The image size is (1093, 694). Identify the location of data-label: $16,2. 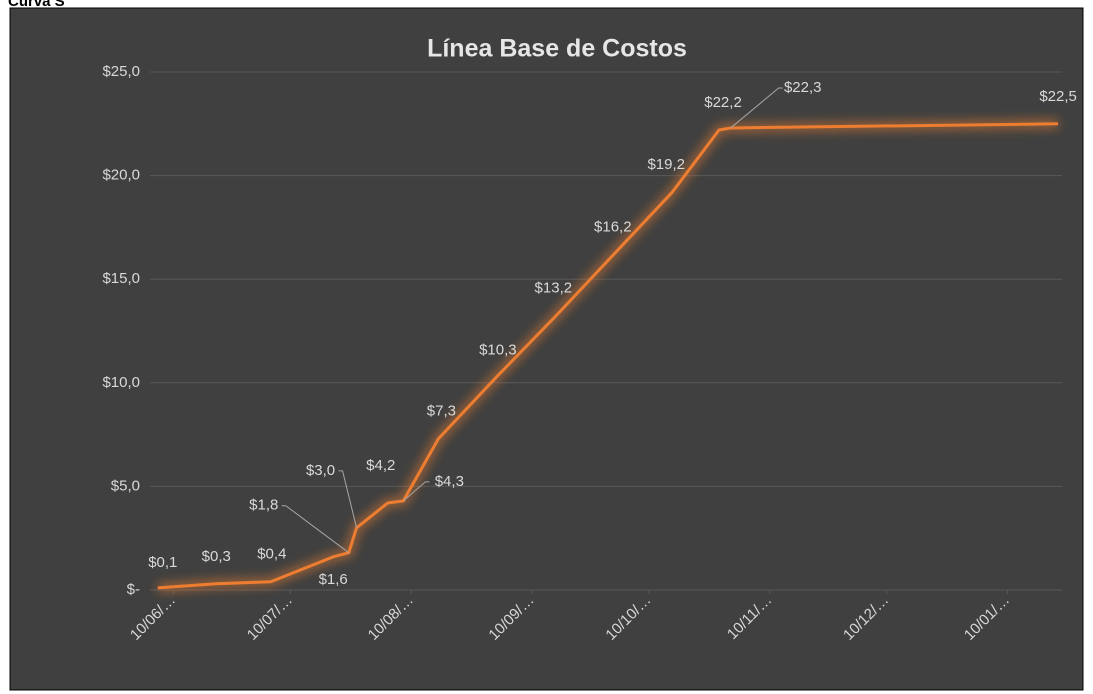
(613, 226).